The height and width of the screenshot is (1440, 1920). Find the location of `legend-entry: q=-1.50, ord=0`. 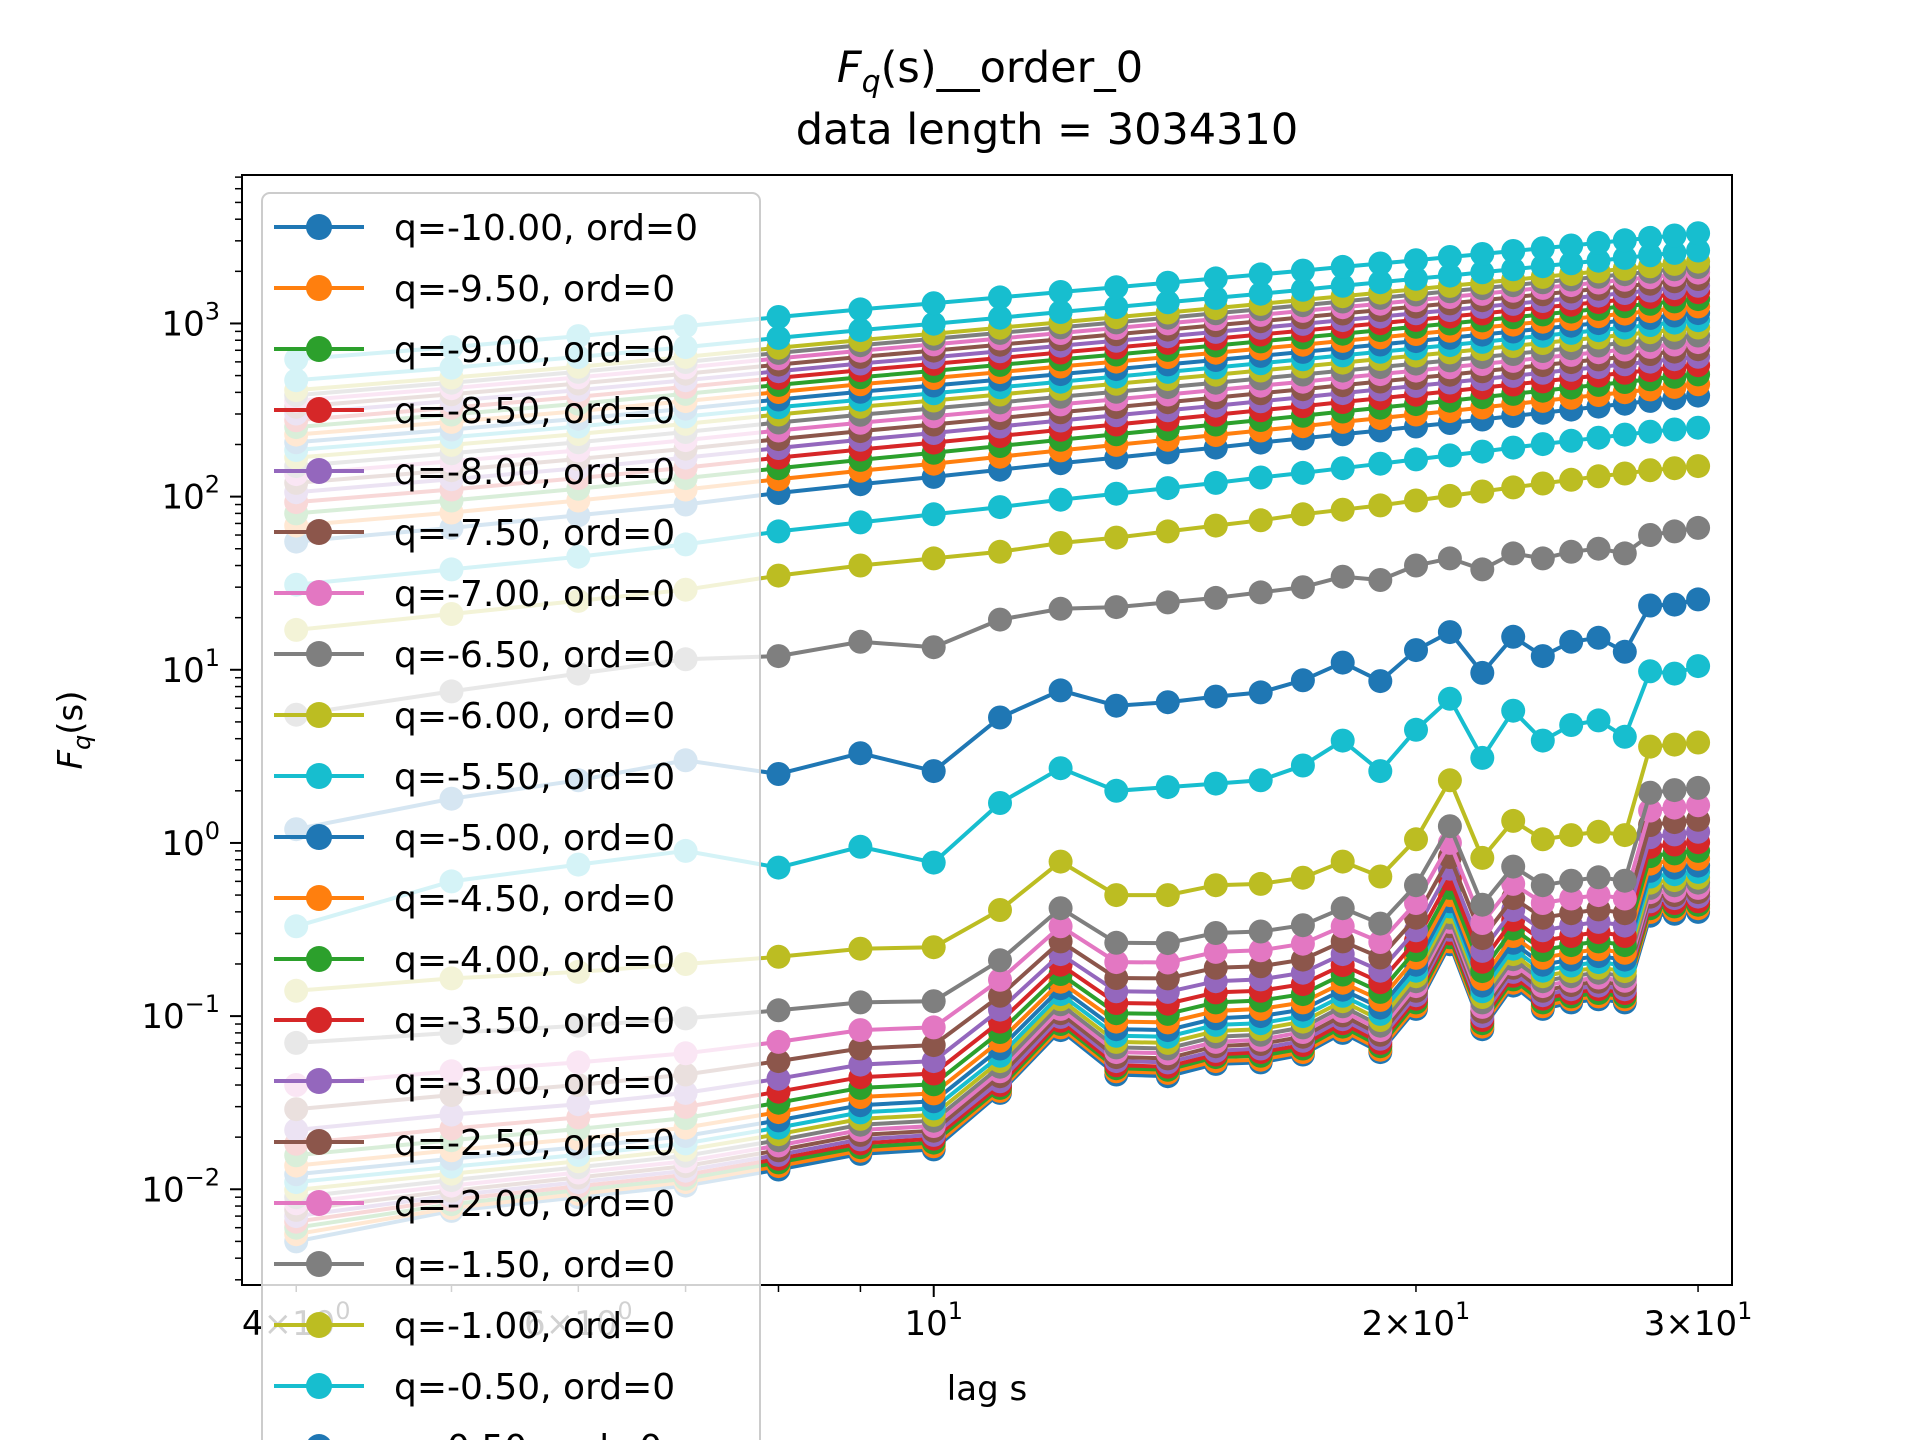

legend-entry: q=-1.50, ord=0 is located at coordinates (474, 1265).